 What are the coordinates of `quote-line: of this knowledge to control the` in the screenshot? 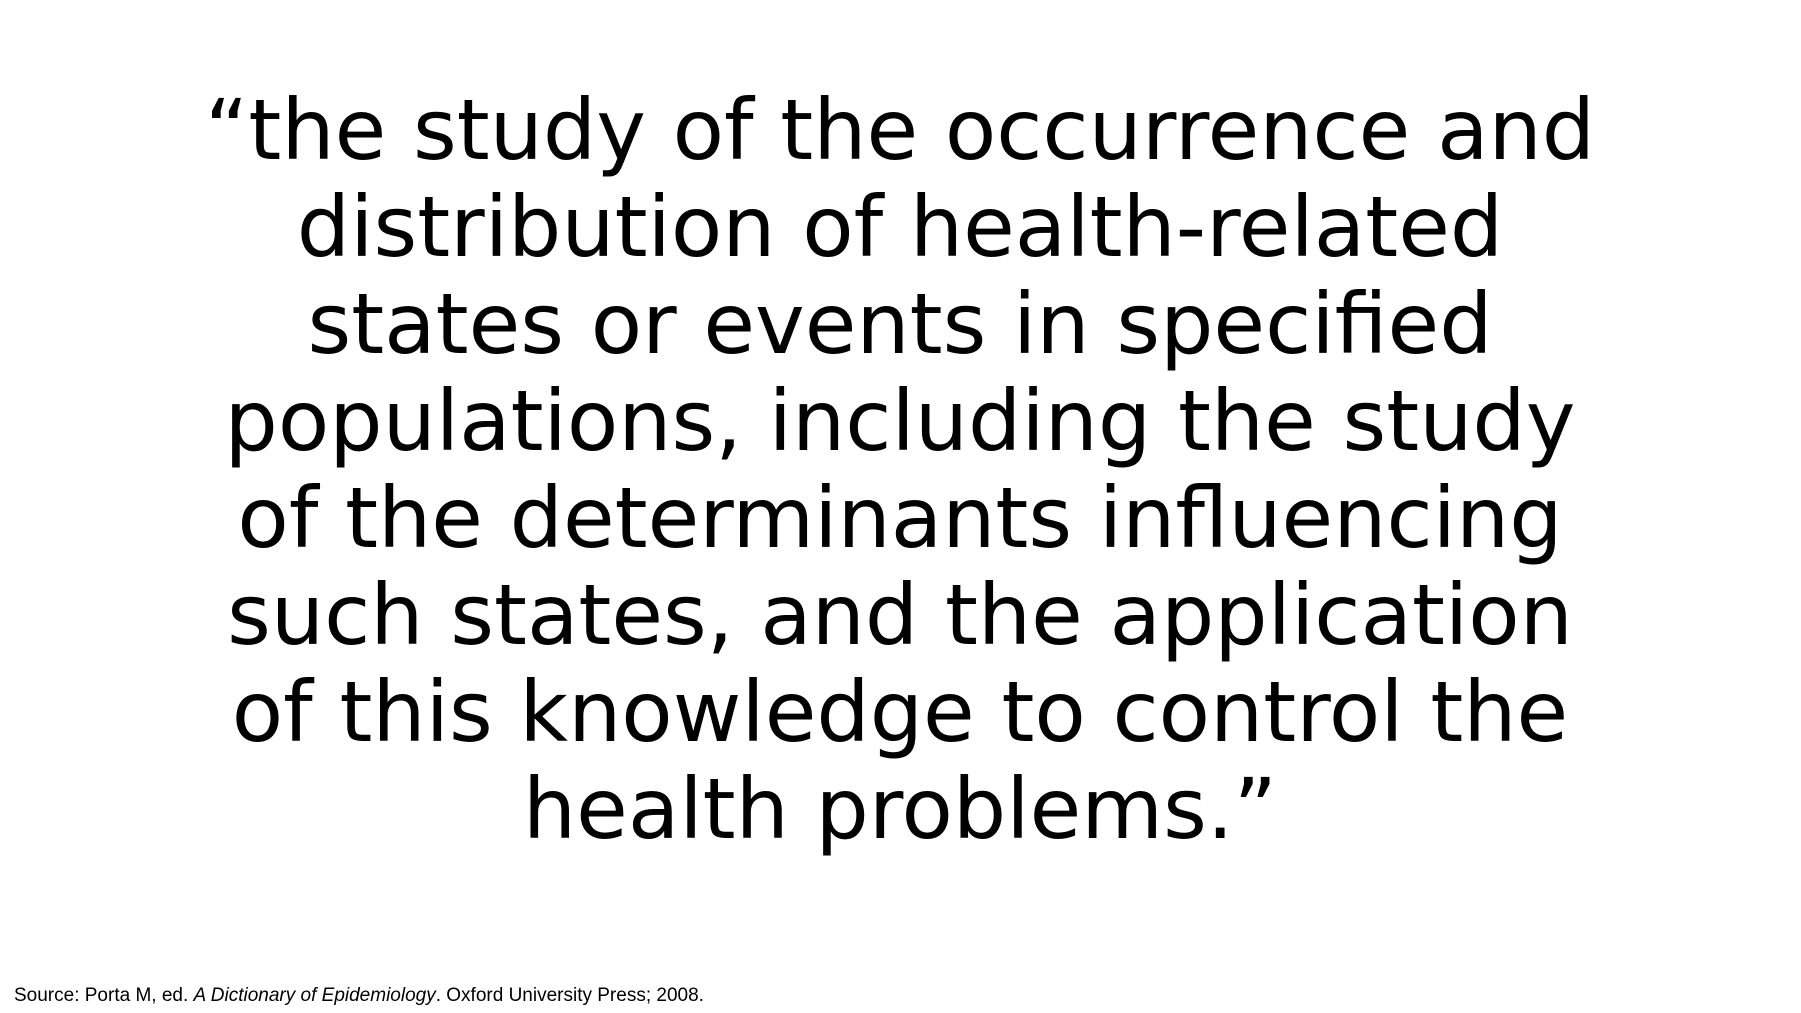 It's located at (900, 712).